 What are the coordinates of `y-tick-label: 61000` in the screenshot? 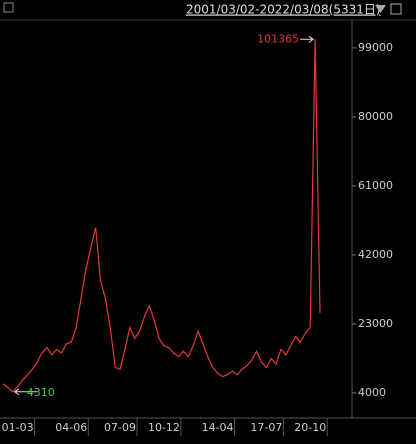 It's located at (375, 185).